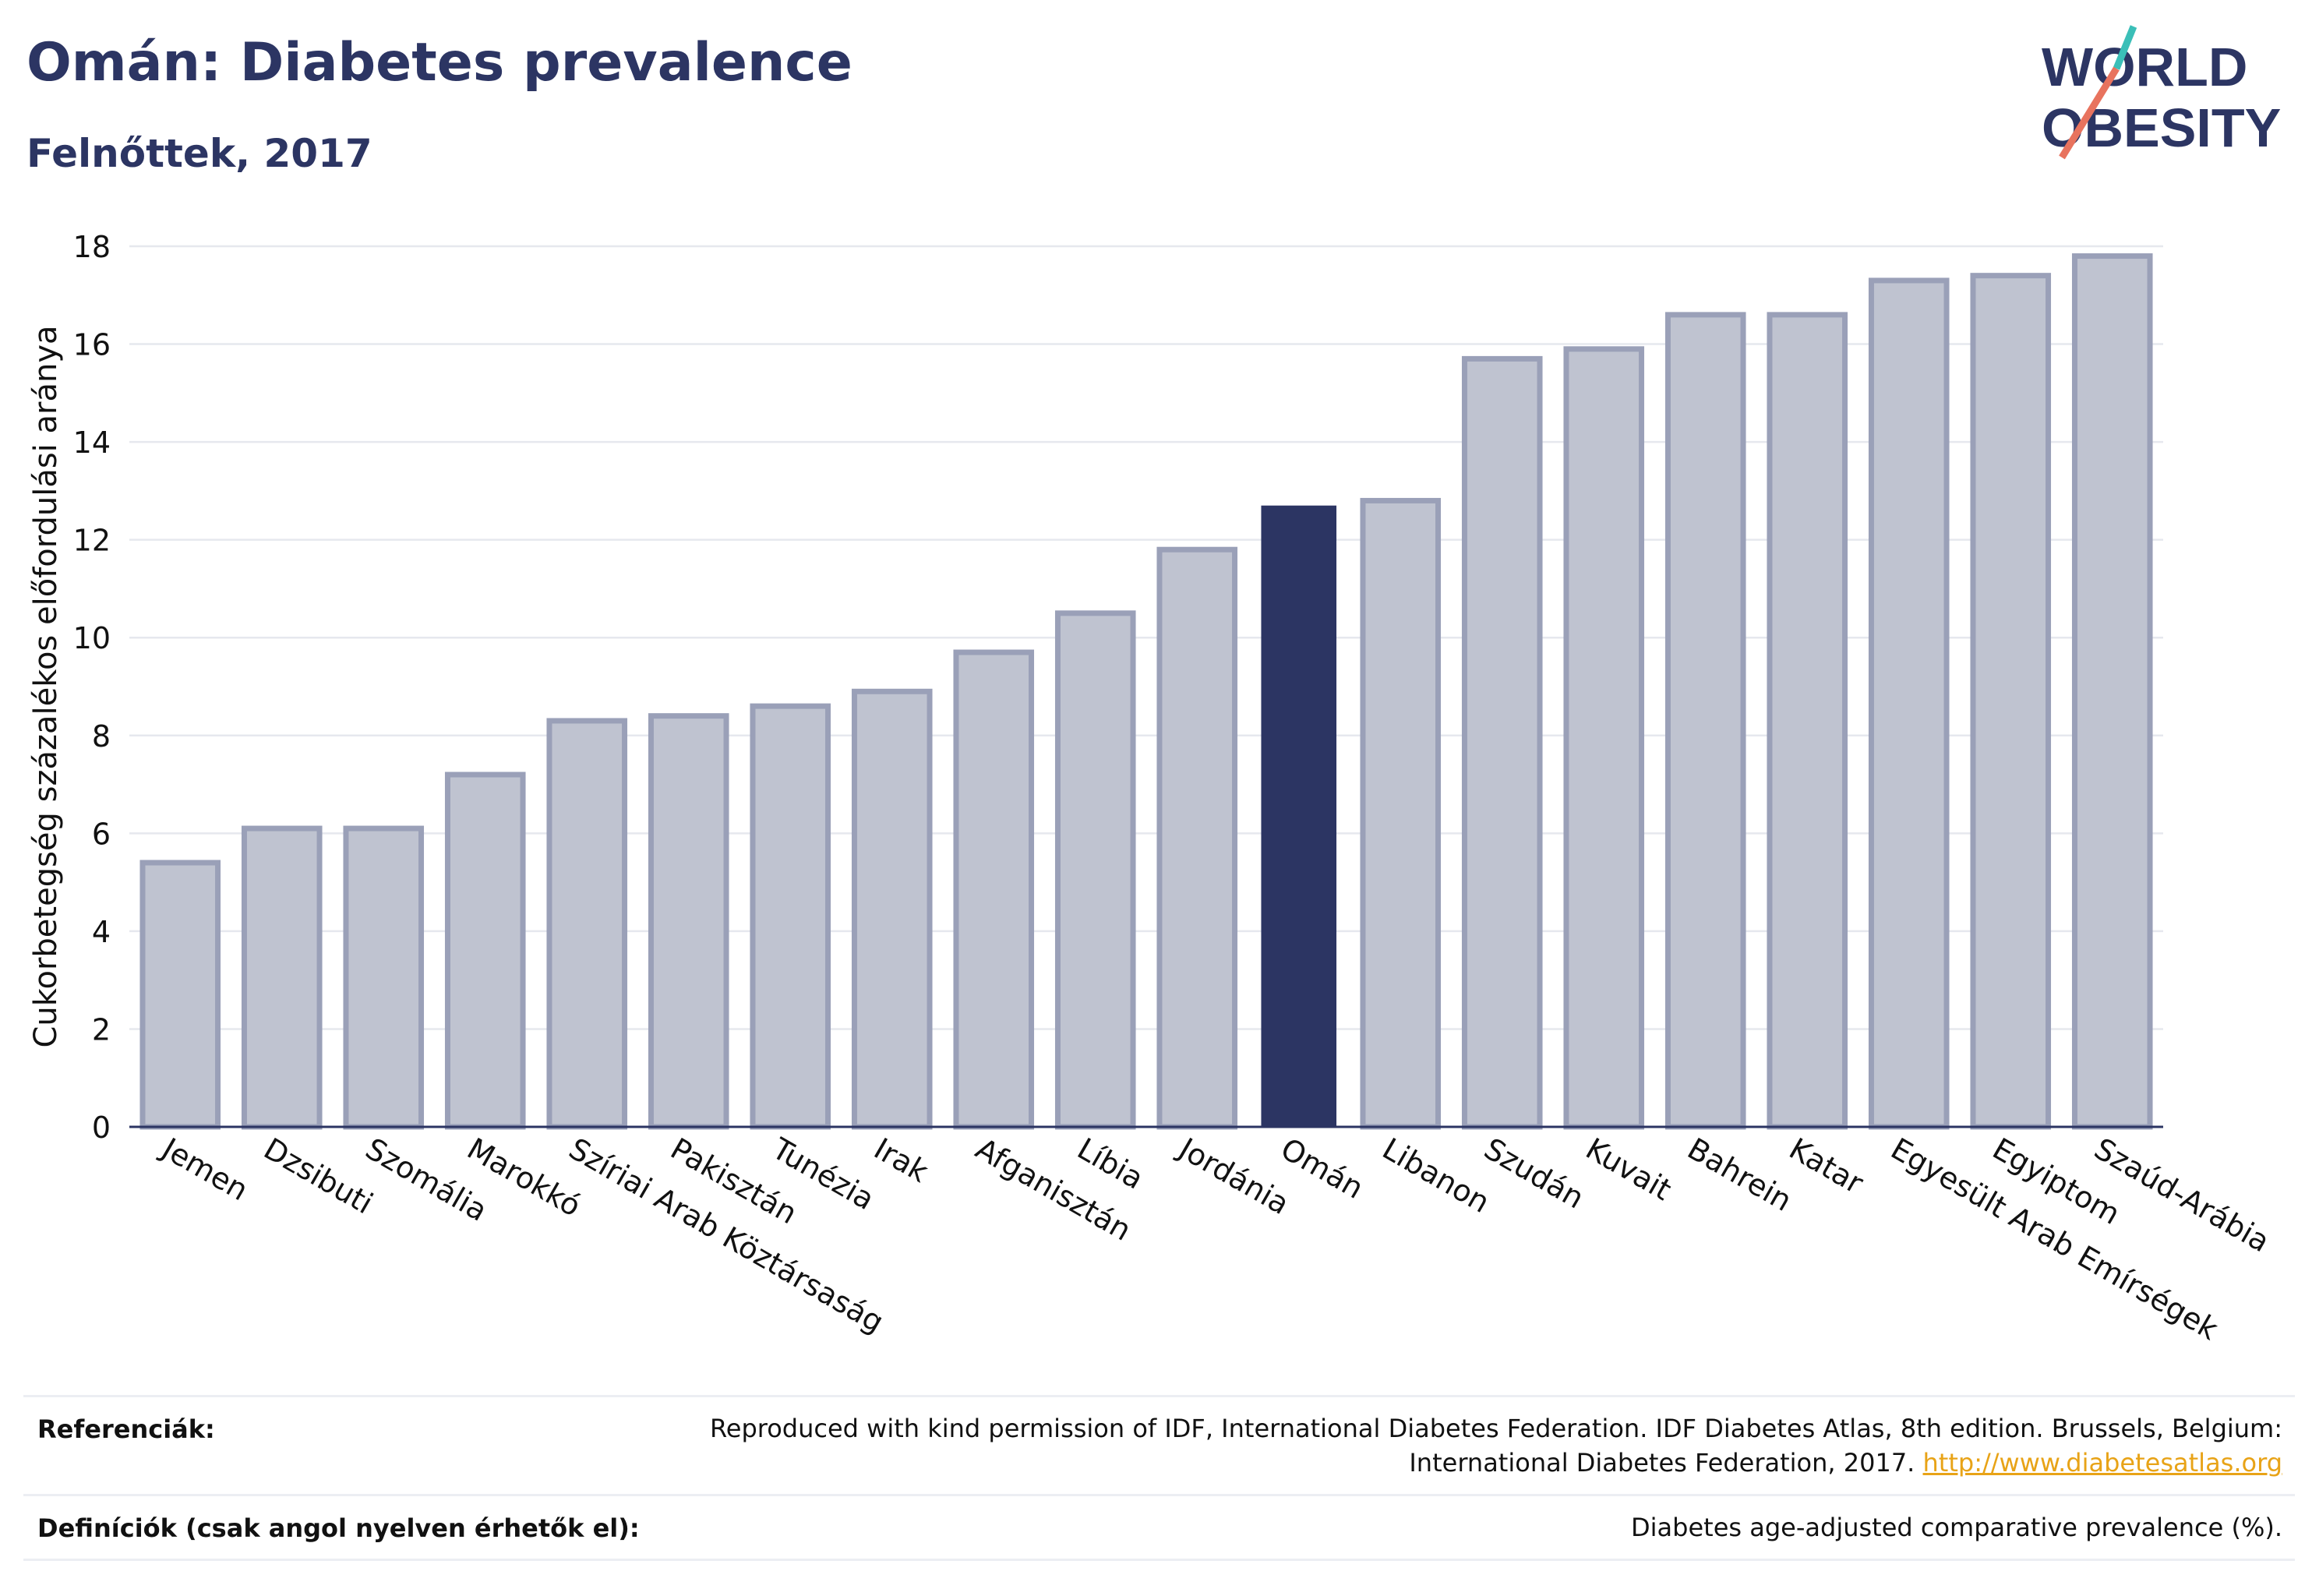 This screenshot has height=1596, width=2305. What do you see at coordinates (101, 736) in the screenshot?
I see `y-tick-label: 8` at bounding box center [101, 736].